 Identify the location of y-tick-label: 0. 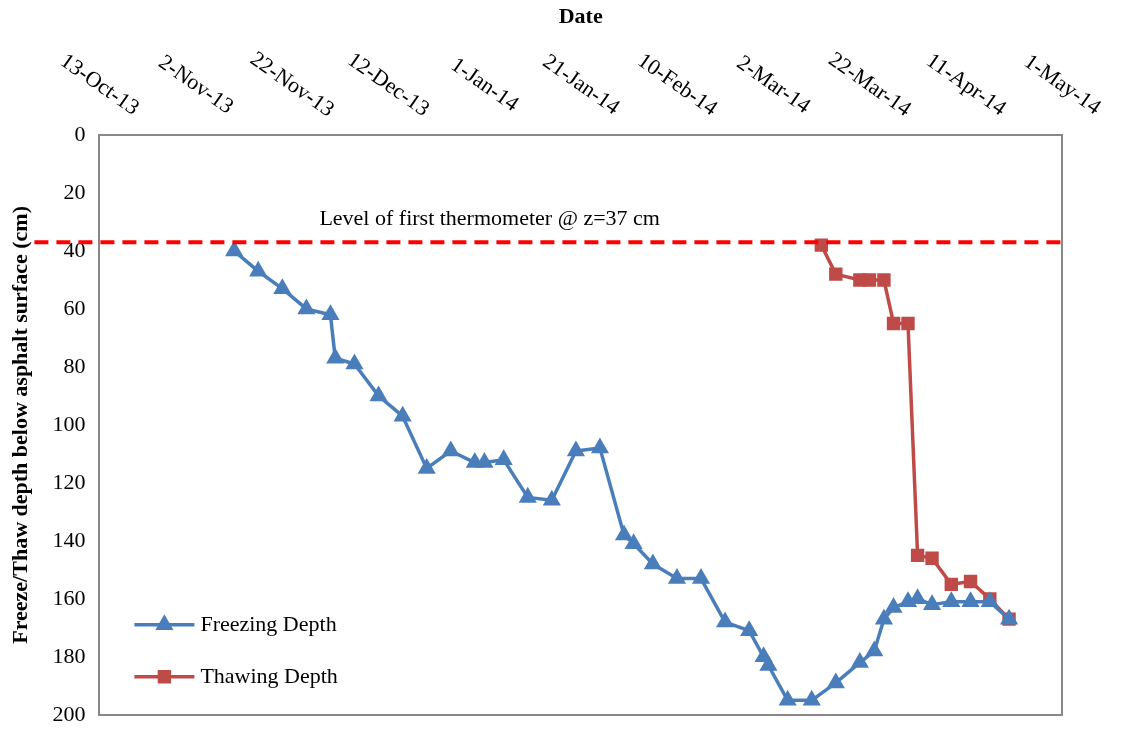
(80, 133).